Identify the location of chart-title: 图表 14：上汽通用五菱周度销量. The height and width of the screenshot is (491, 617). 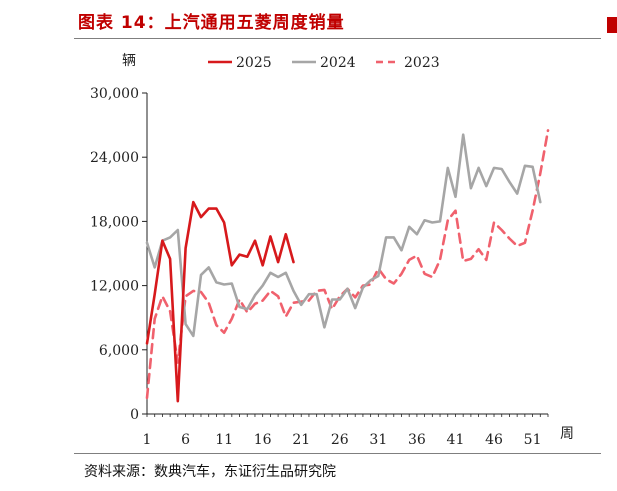
(211, 23).